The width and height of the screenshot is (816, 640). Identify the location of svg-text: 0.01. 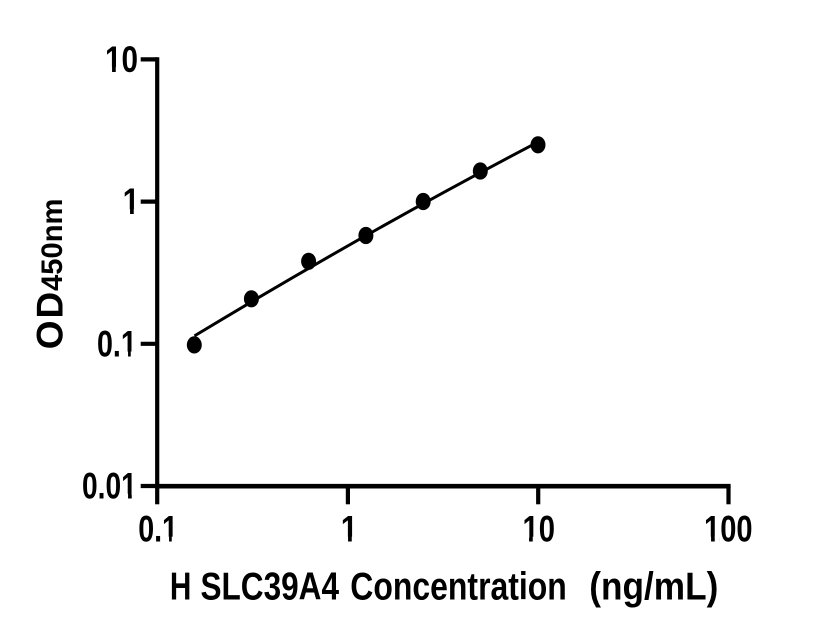
(109, 486).